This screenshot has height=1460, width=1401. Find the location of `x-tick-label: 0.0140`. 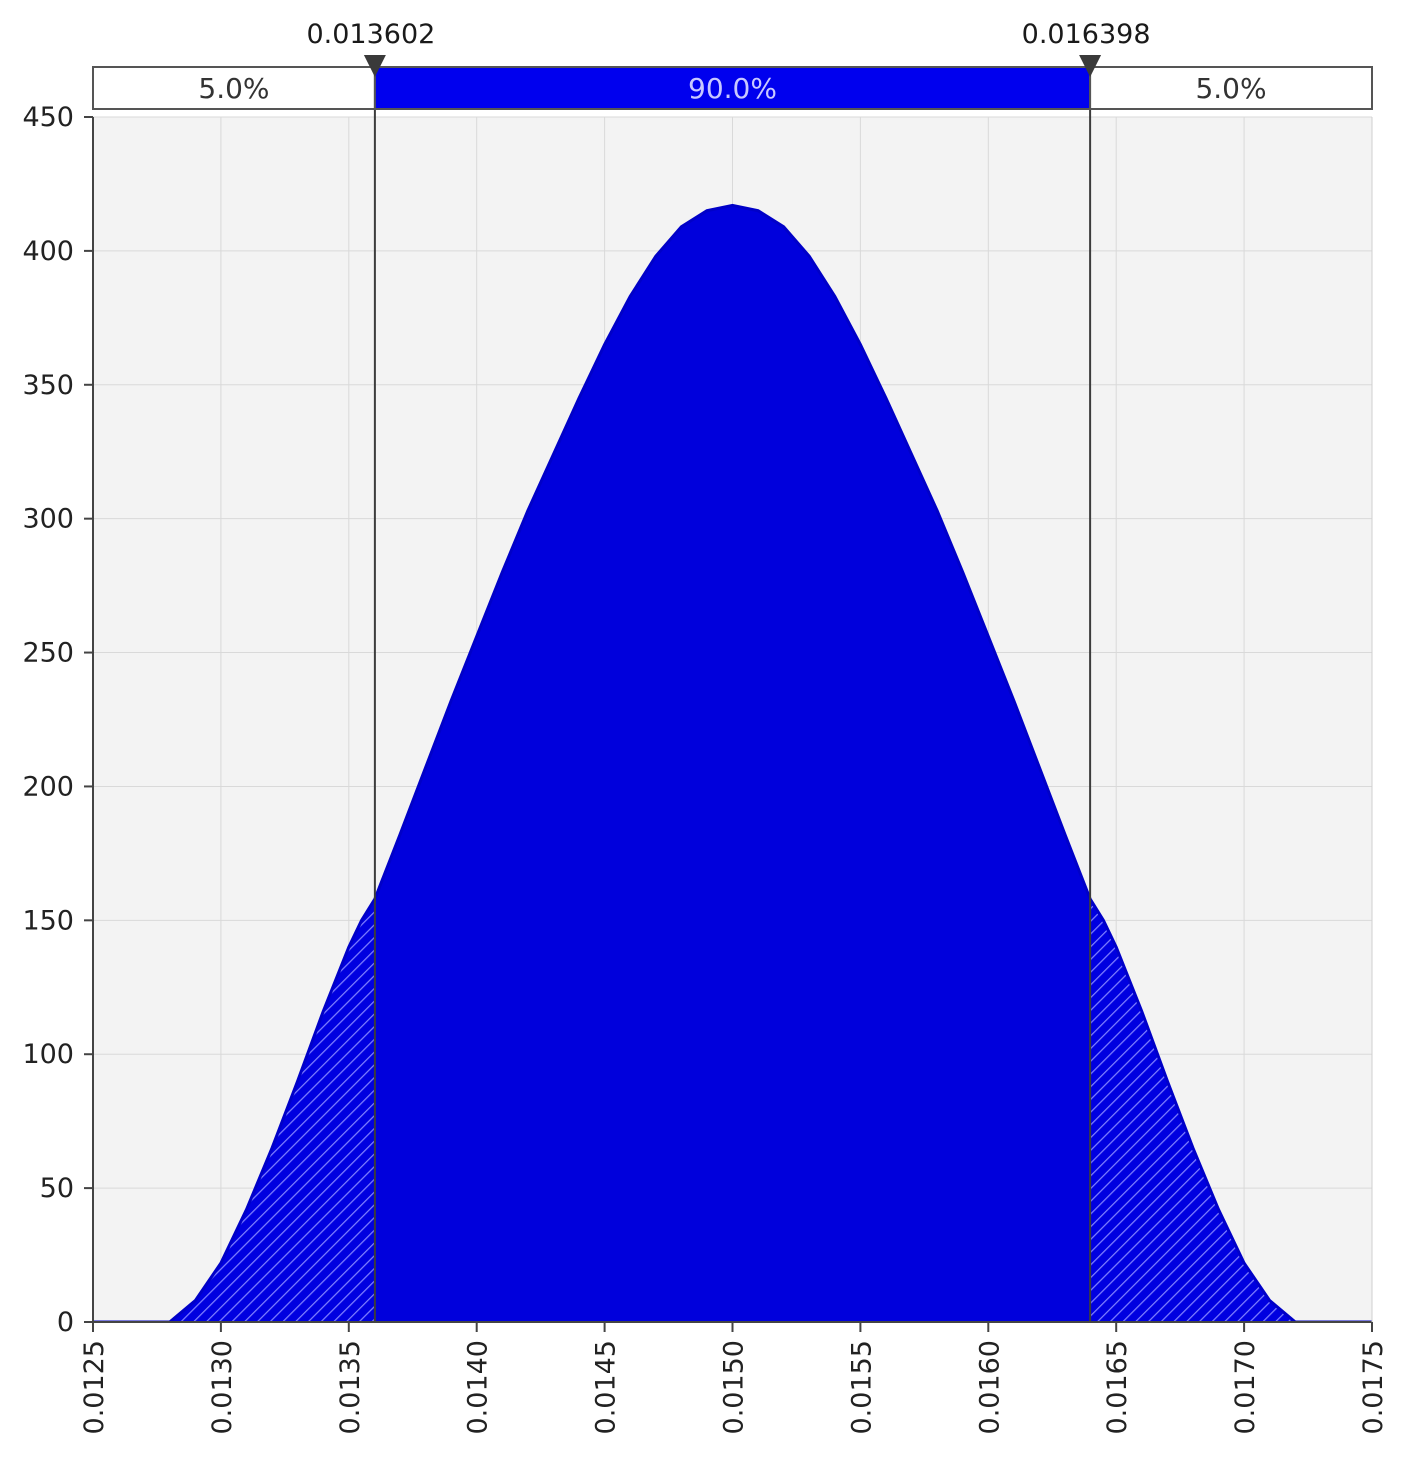

x-tick-label: 0.0140 is located at coordinates (478, 1387).